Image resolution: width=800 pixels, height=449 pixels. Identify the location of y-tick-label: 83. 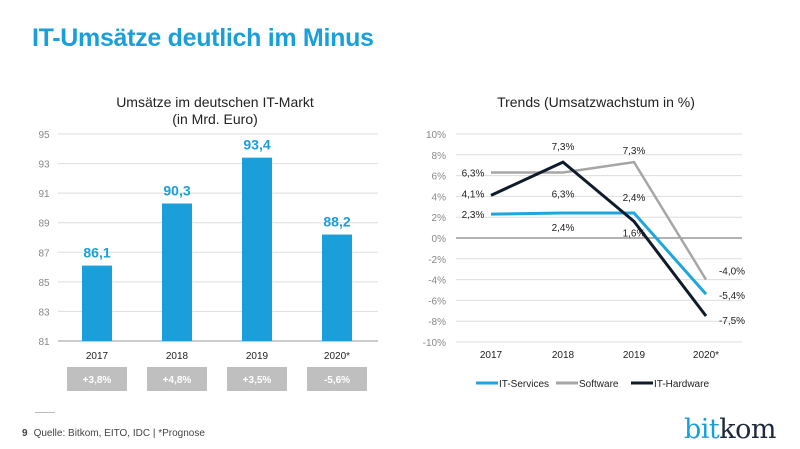
(44, 312).